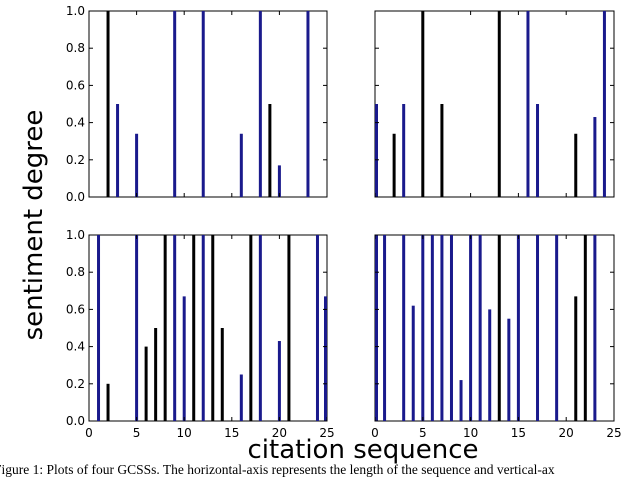 This screenshot has width=640, height=480. I want to click on panel-top-right, so click(494, 104).